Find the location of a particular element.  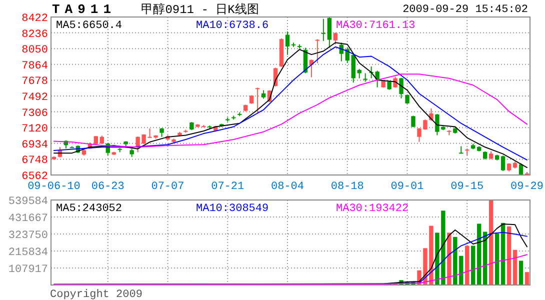

y-tick-label: 8050 is located at coordinates (35, 50).